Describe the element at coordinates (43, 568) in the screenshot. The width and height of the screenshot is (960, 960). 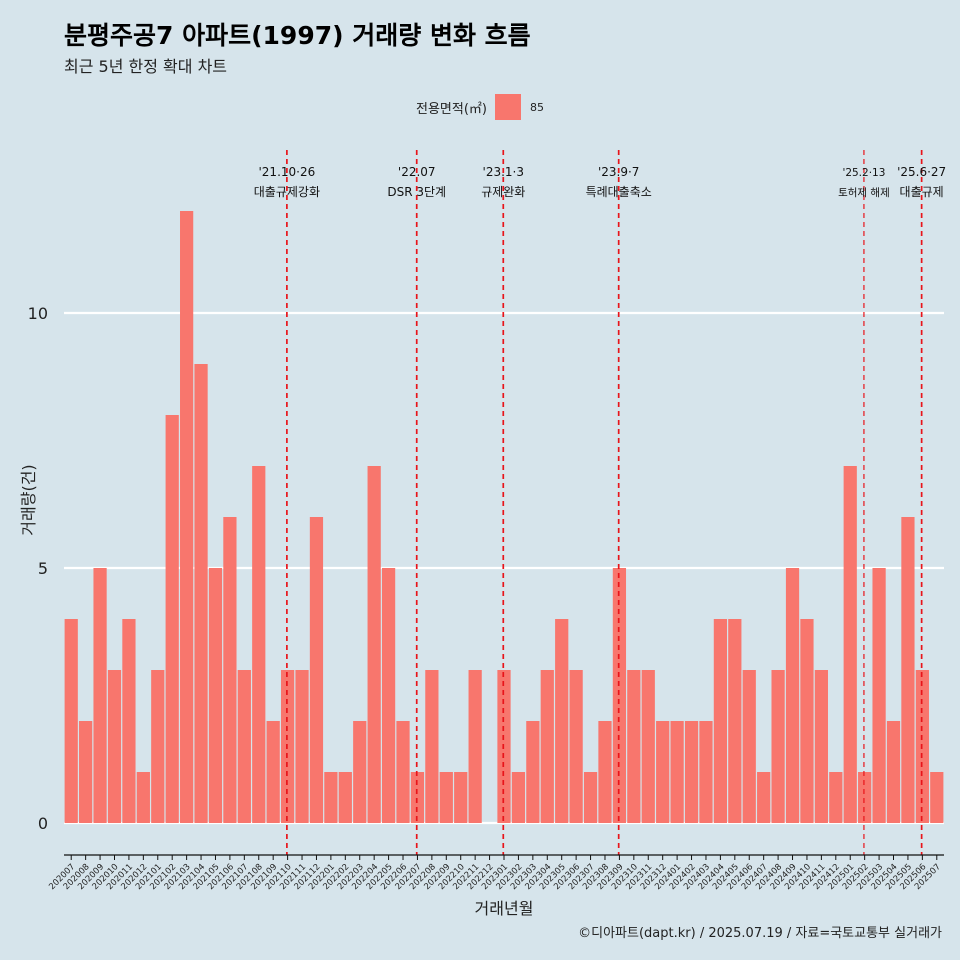
I see `y-tick-label: 5` at that location.